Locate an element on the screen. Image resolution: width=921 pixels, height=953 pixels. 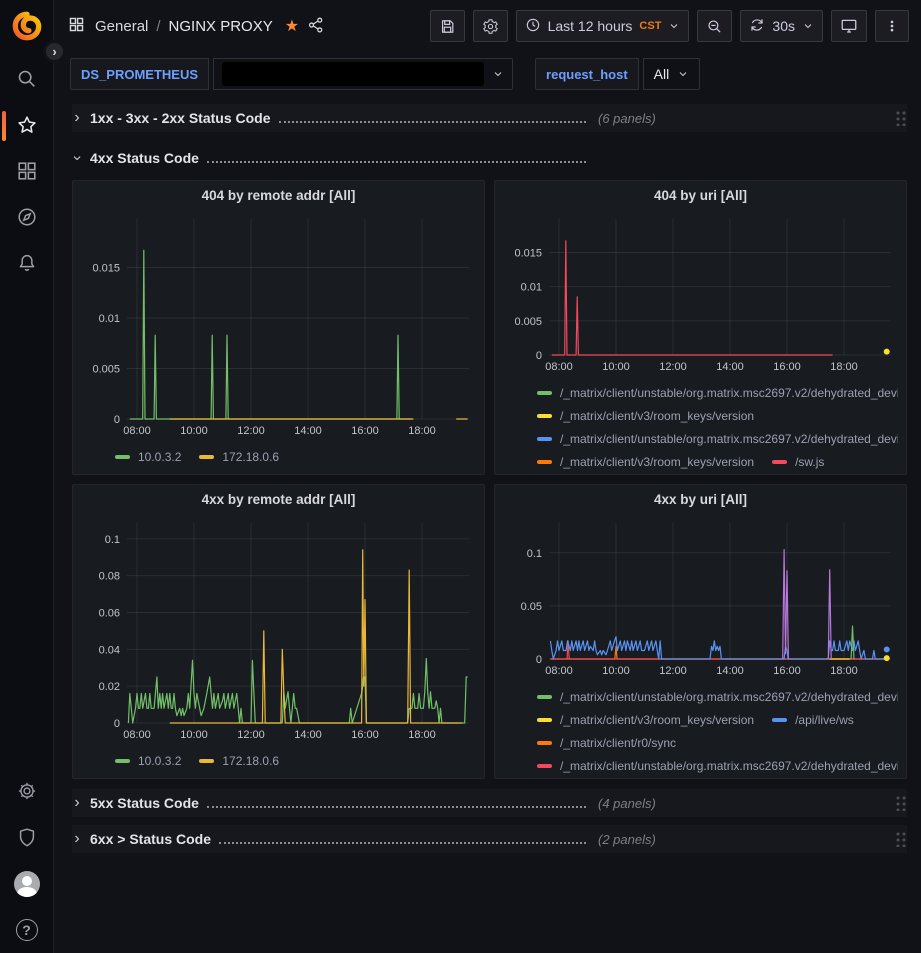
legend-label: /sw.js is located at coordinates (810, 461).